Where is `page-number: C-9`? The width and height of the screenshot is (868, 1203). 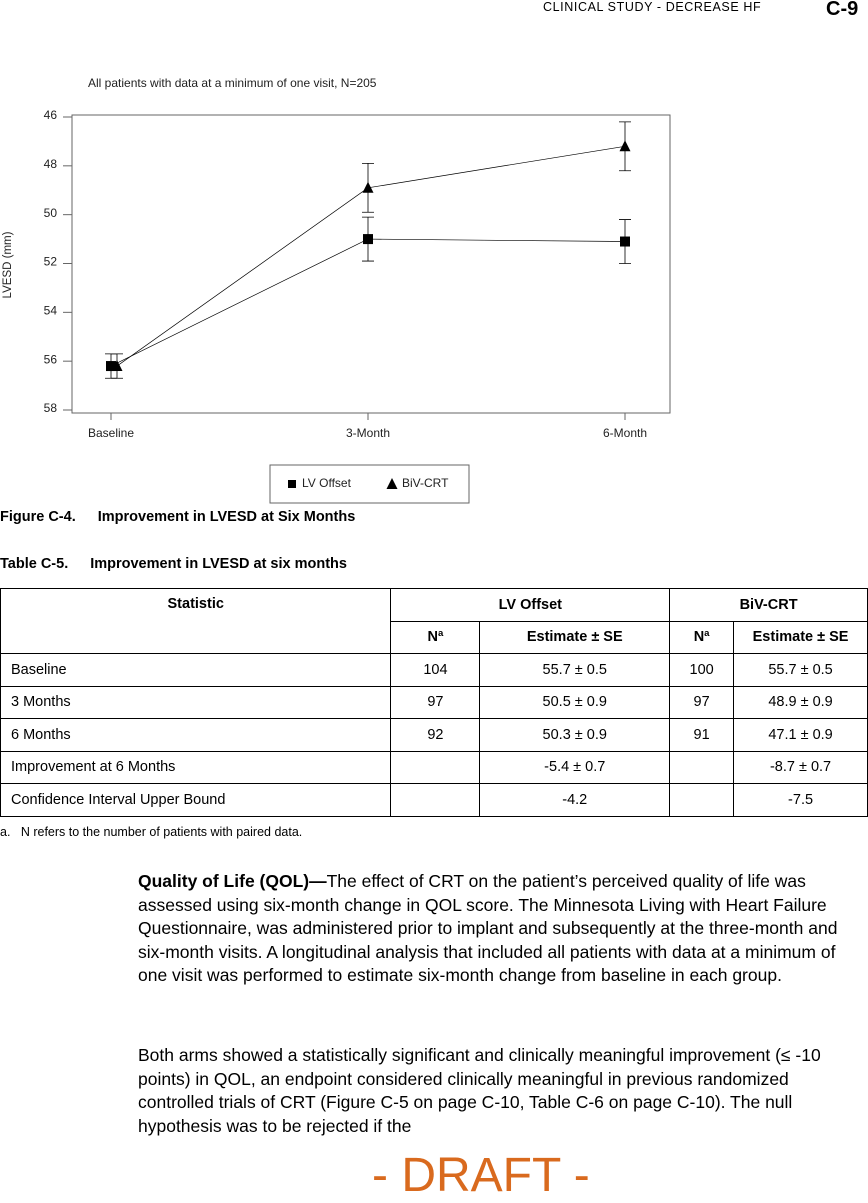 page-number: C-9 is located at coordinates (842, 10).